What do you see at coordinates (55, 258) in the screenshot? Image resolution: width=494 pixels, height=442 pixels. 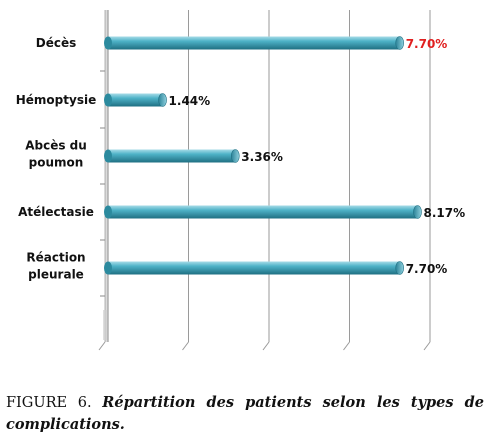 I see `category-label-line: Réaction` at bounding box center [55, 258].